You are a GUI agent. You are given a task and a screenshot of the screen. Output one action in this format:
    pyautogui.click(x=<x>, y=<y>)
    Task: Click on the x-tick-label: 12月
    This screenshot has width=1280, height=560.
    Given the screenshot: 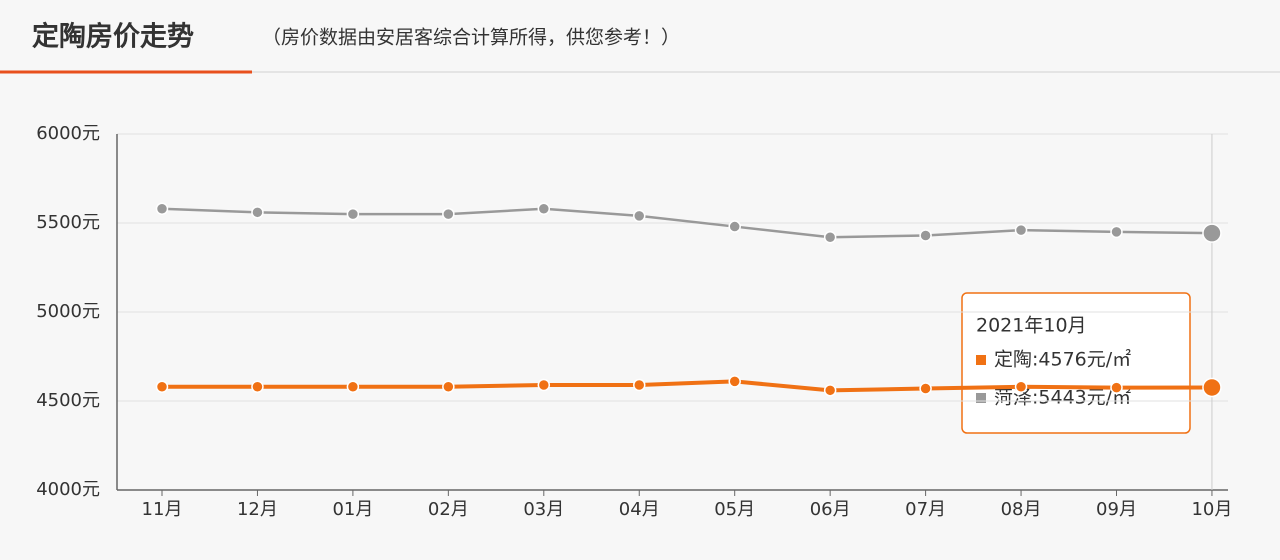 What is the action you would take?
    pyautogui.click(x=257, y=509)
    